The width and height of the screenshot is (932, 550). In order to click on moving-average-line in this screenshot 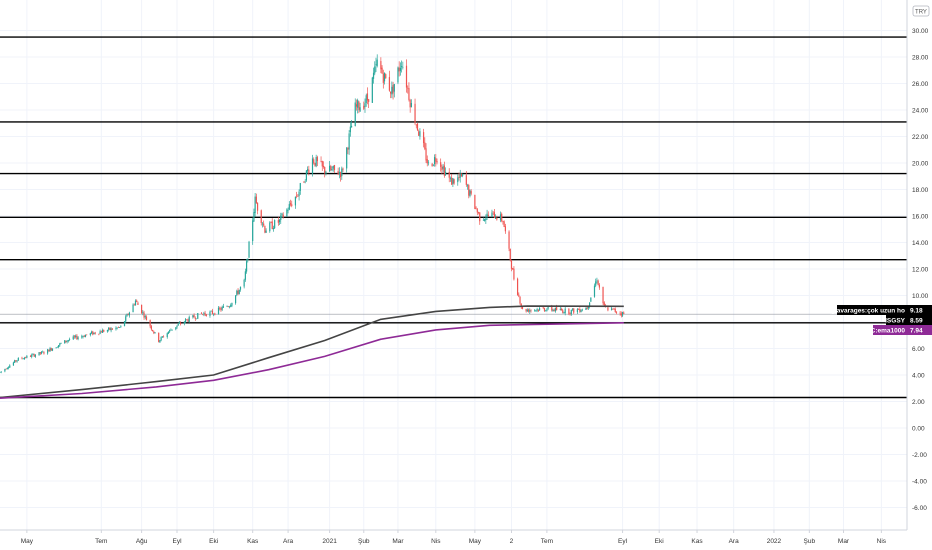, I will do `click(312, 352)`.